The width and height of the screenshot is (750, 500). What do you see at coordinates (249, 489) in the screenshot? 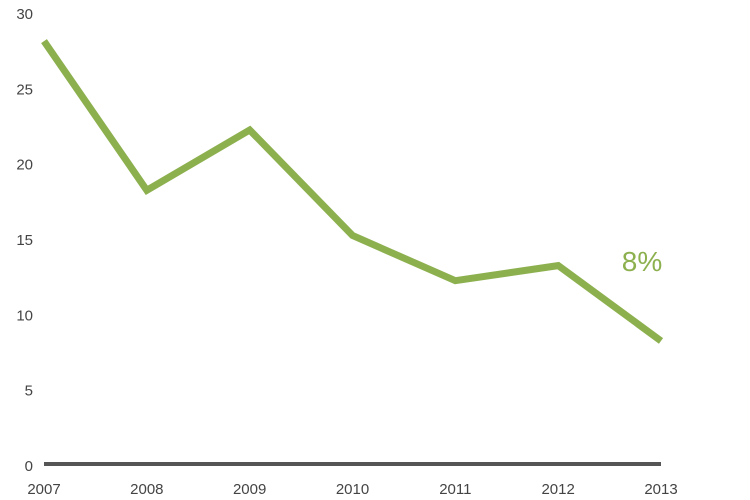
I see `x-tick-label: 2009` at bounding box center [249, 489].